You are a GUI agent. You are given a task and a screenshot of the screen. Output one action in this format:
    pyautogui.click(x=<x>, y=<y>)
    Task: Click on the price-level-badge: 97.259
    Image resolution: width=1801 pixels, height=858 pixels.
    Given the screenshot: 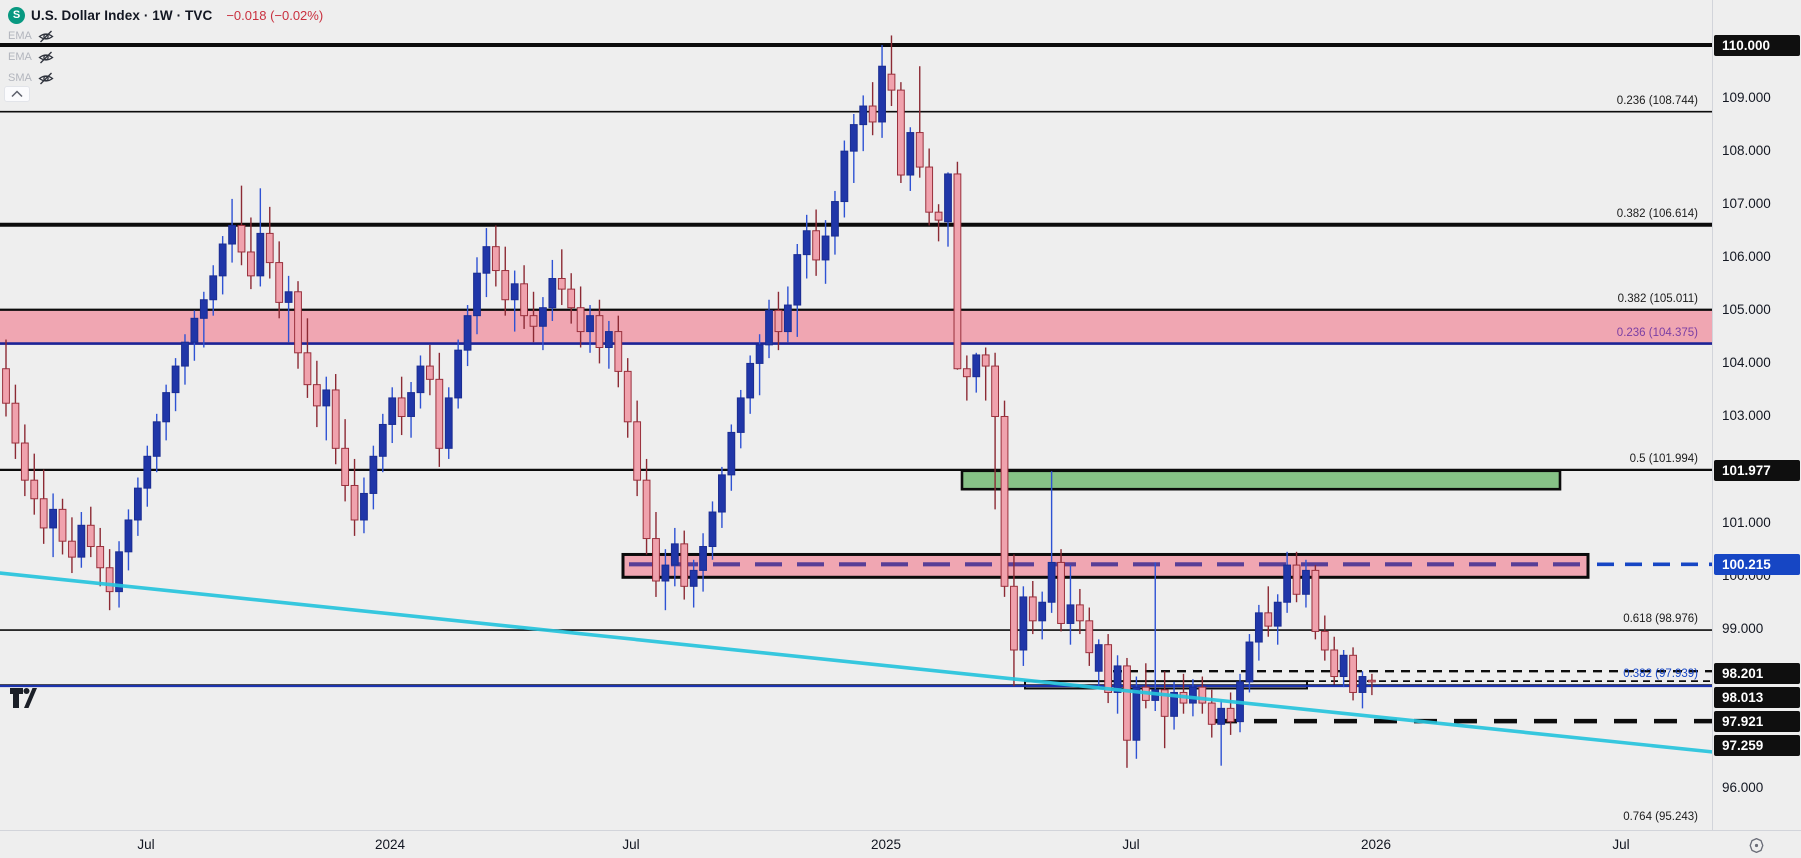 What is the action you would take?
    pyautogui.click(x=1757, y=745)
    